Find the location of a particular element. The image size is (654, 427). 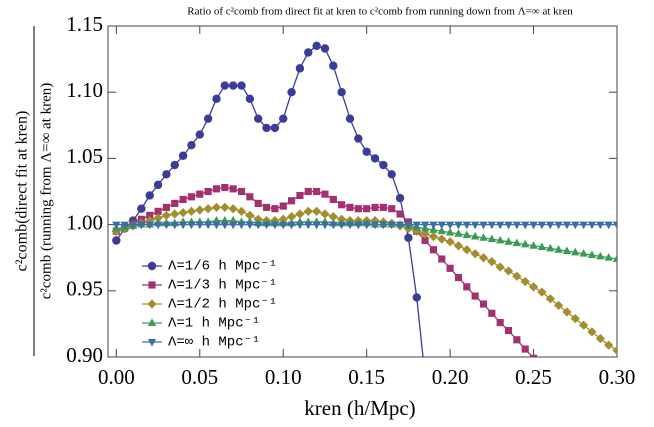

x-tick-label: 0.10 is located at coordinates (283, 377).